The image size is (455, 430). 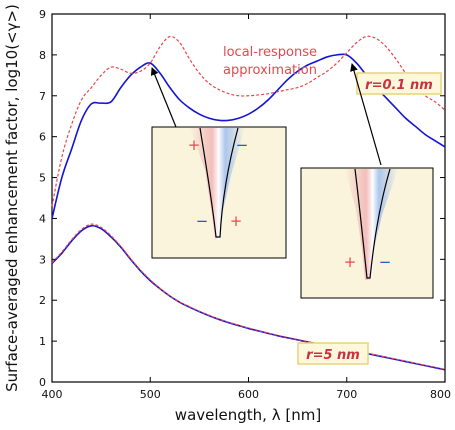 What do you see at coordinates (350, 262) in the screenshot?
I see `inset-2-plus: +` at bounding box center [350, 262].